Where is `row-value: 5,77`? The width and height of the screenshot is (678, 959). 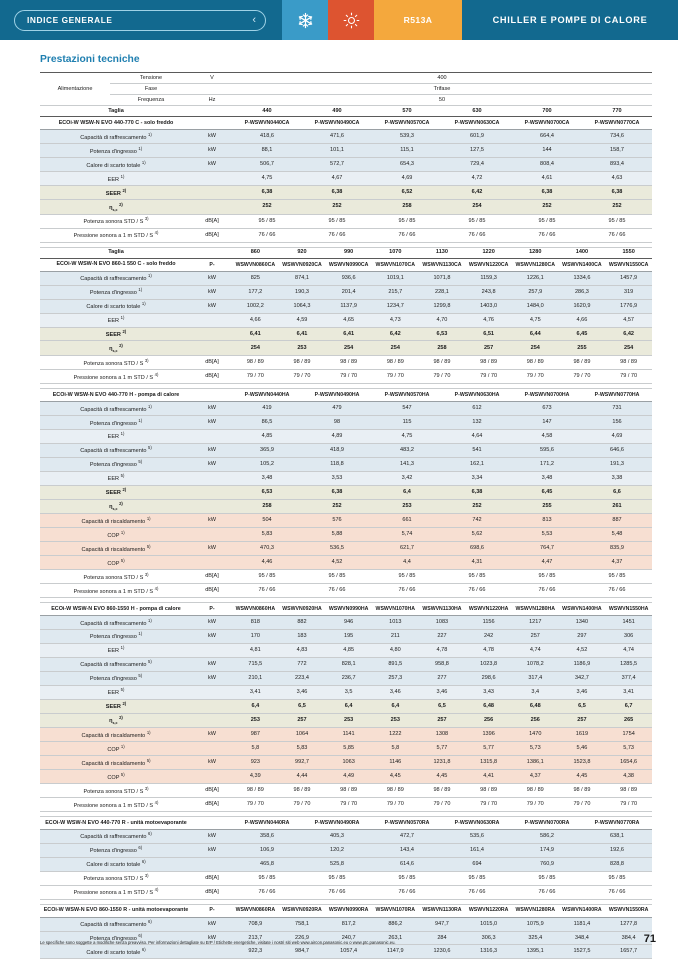 row-value: 5,77 is located at coordinates (488, 749).